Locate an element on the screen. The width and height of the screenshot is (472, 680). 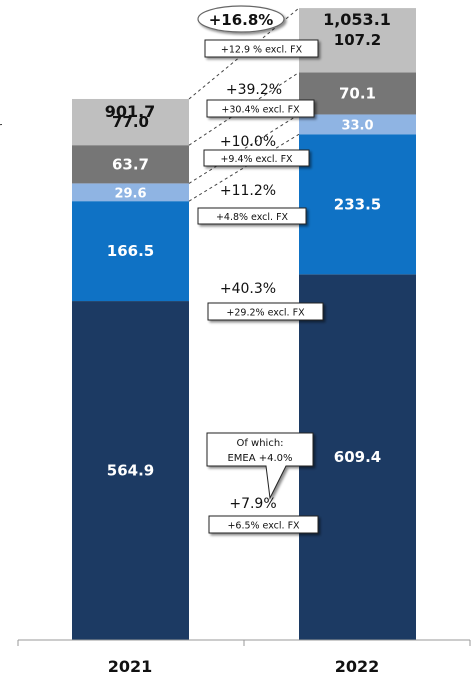
value-label-2022-blue: 233.5 is located at coordinates (357, 204).